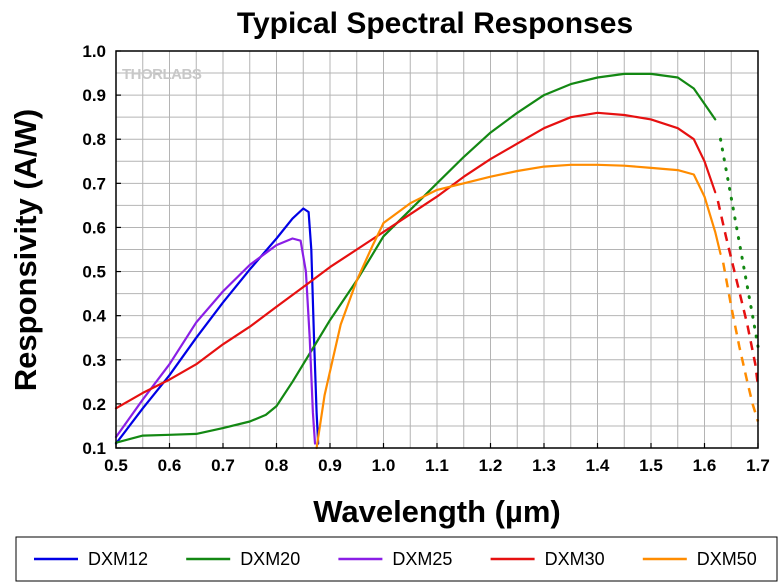 Image resolution: width=780 pixels, height=587 pixels. What do you see at coordinates (575, 559) in the screenshot?
I see `legend-label-dxm30: DXM30` at bounding box center [575, 559].